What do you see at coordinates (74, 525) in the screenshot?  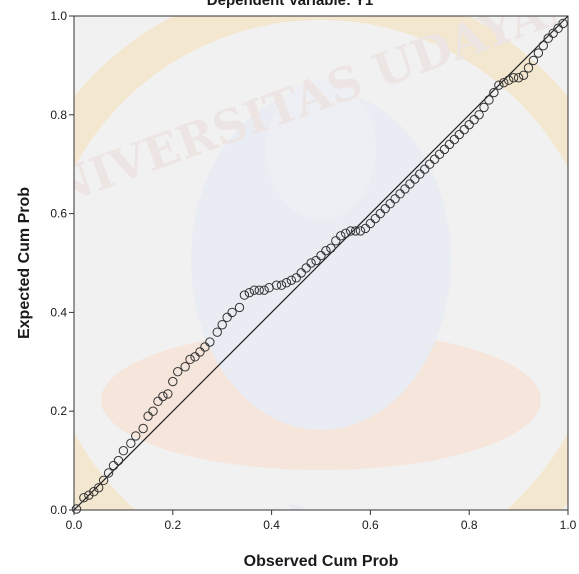 I see `x-tick-label: 0.0` at bounding box center [74, 525].